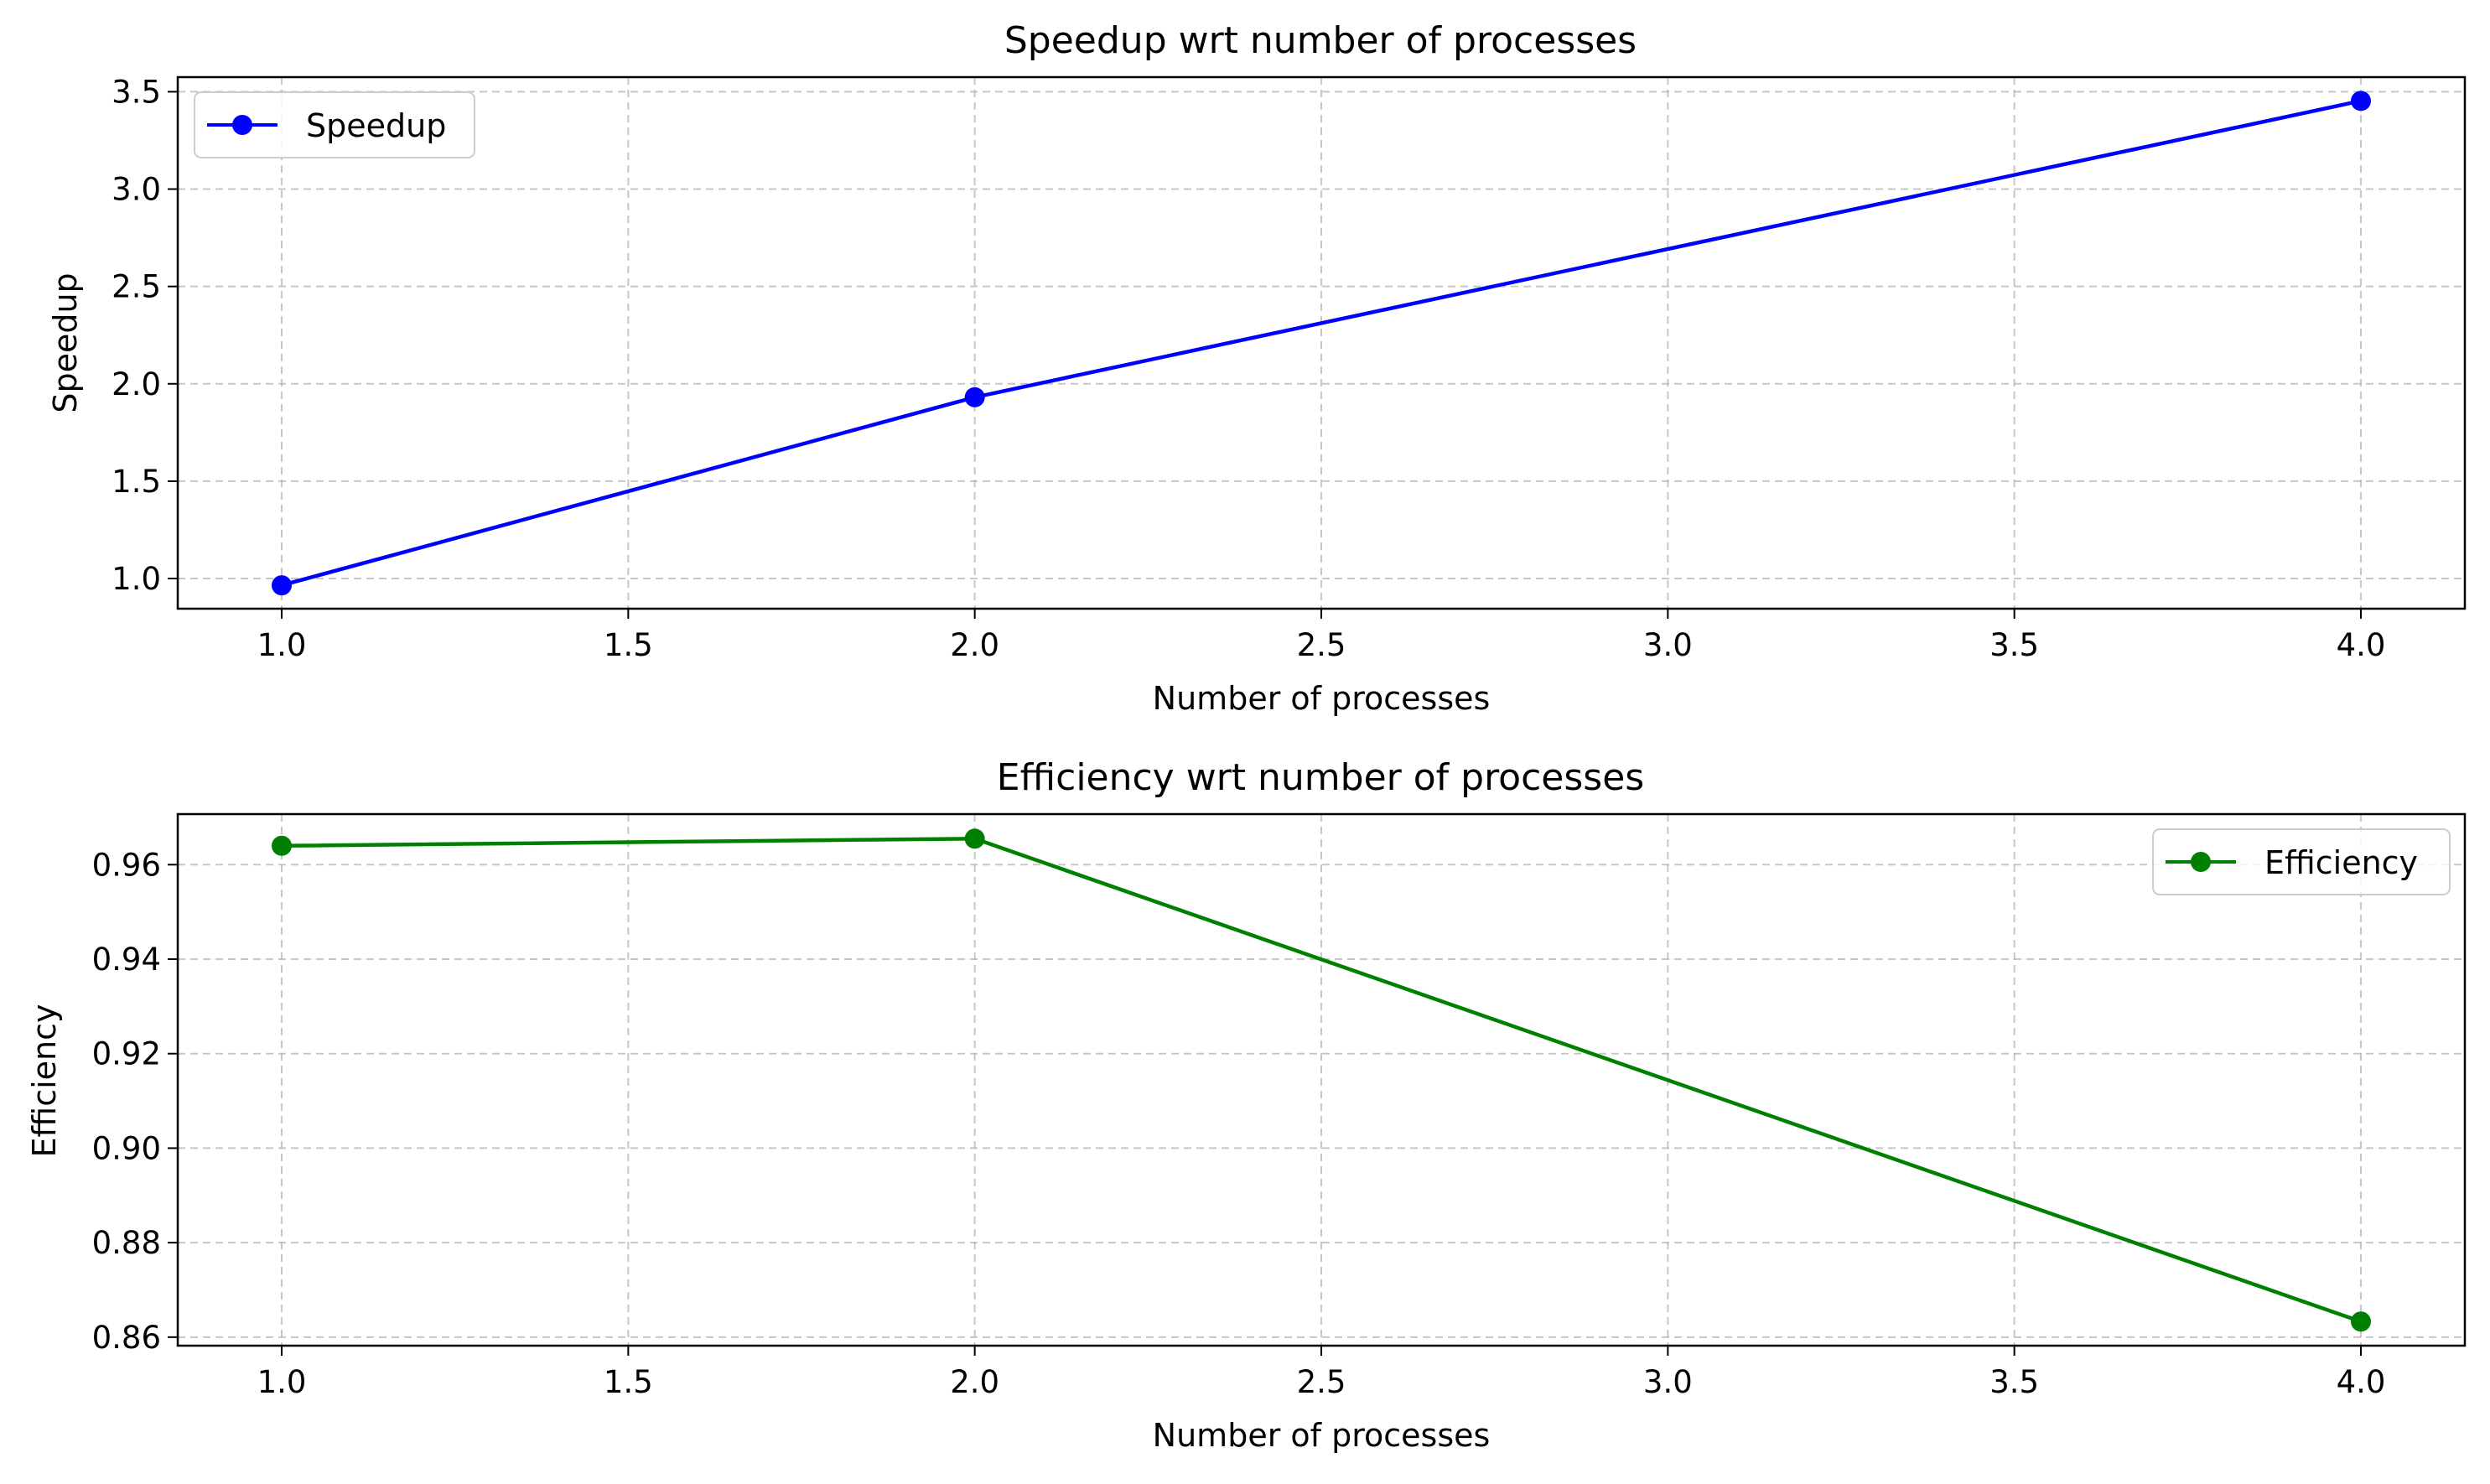 This screenshot has width=2490, height=1484. What do you see at coordinates (1320, 40) in the screenshot?
I see `speedup-chart-title: Speedup wrt number of processes` at bounding box center [1320, 40].